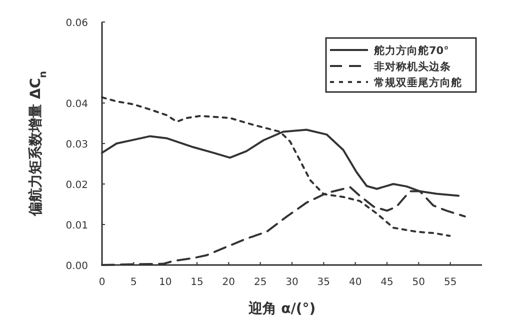 The image size is (520, 321). What do you see at coordinates (133, 282) in the screenshot?
I see `x-tick-label: 5` at bounding box center [133, 282].